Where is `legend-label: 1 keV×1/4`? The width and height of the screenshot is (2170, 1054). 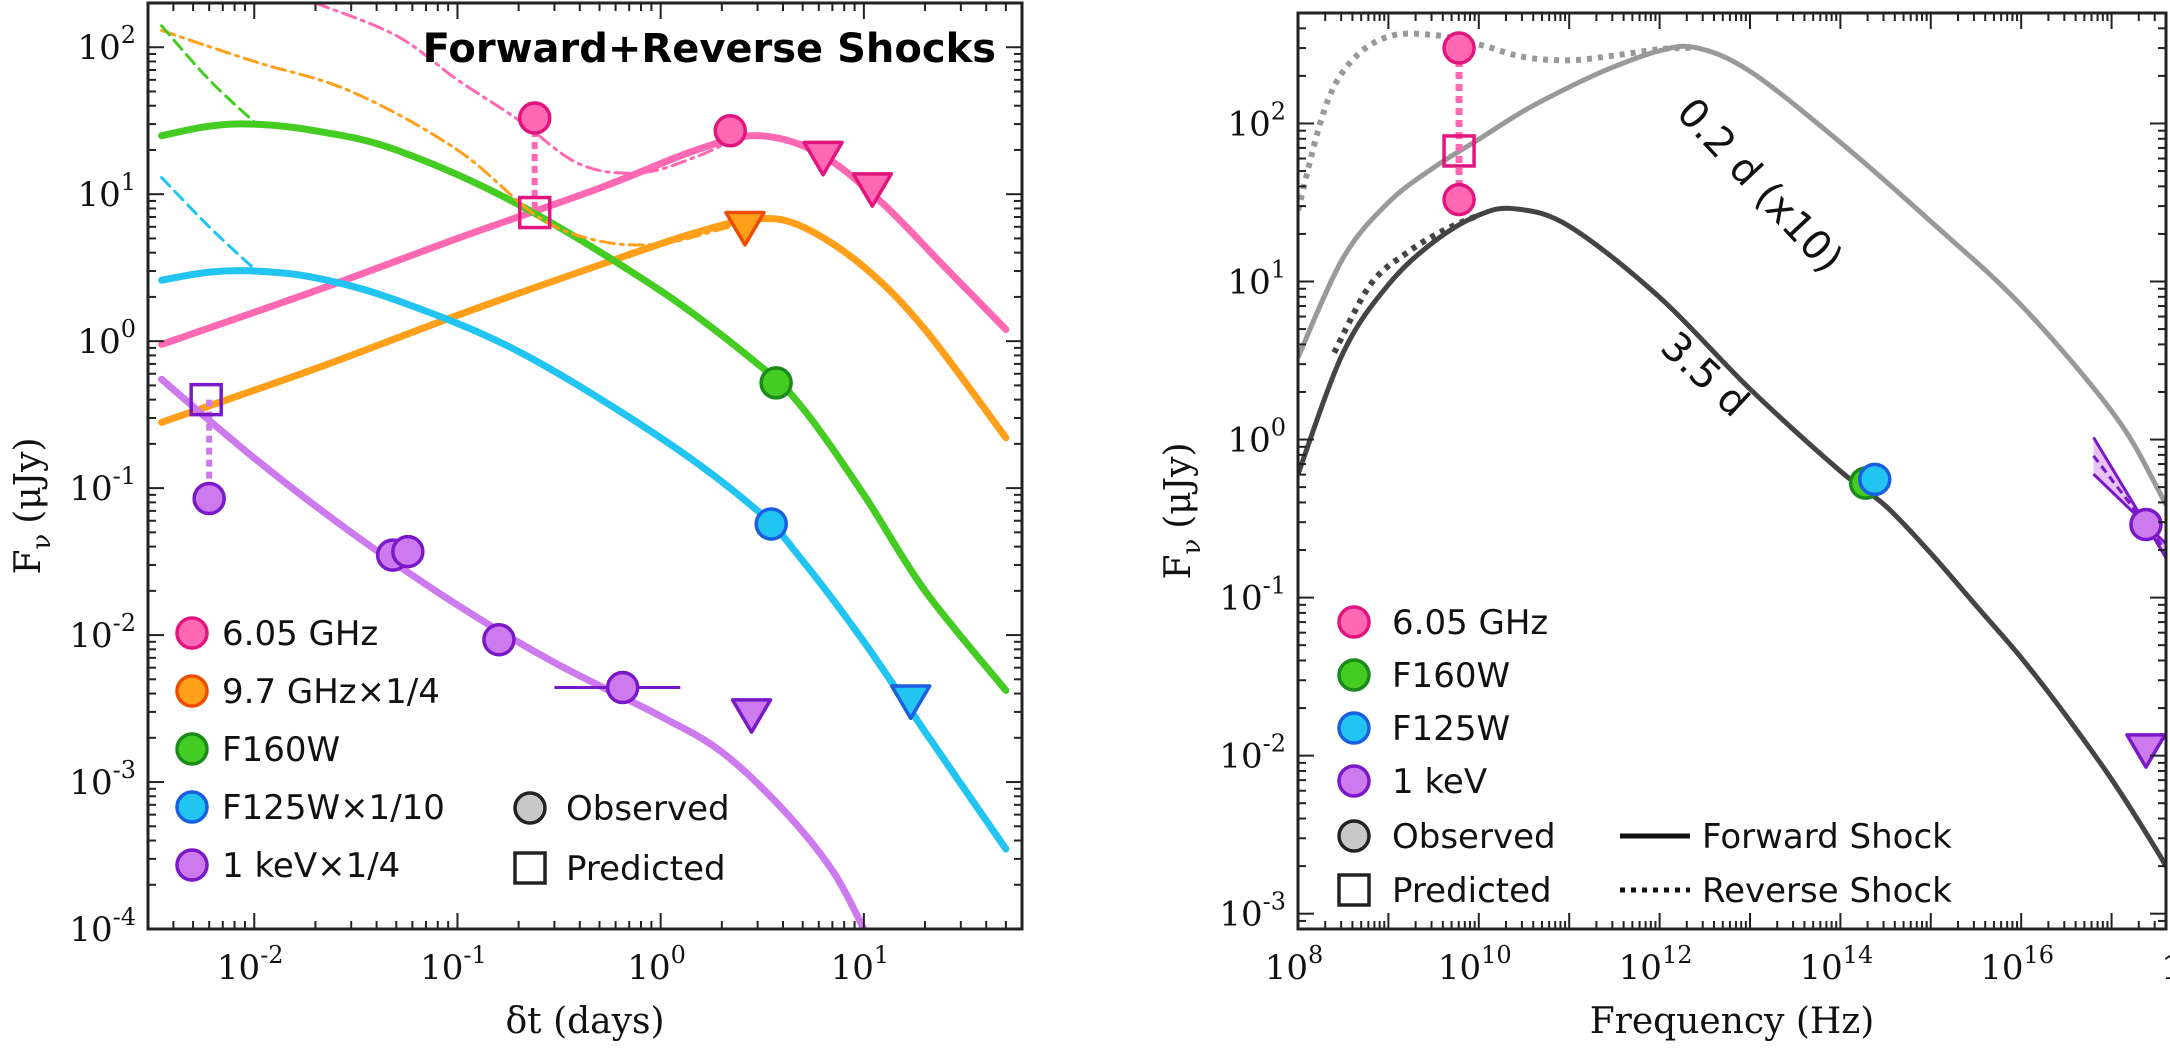
legend-label: 1 keV×1/4 is located at coordinates (311, 866).